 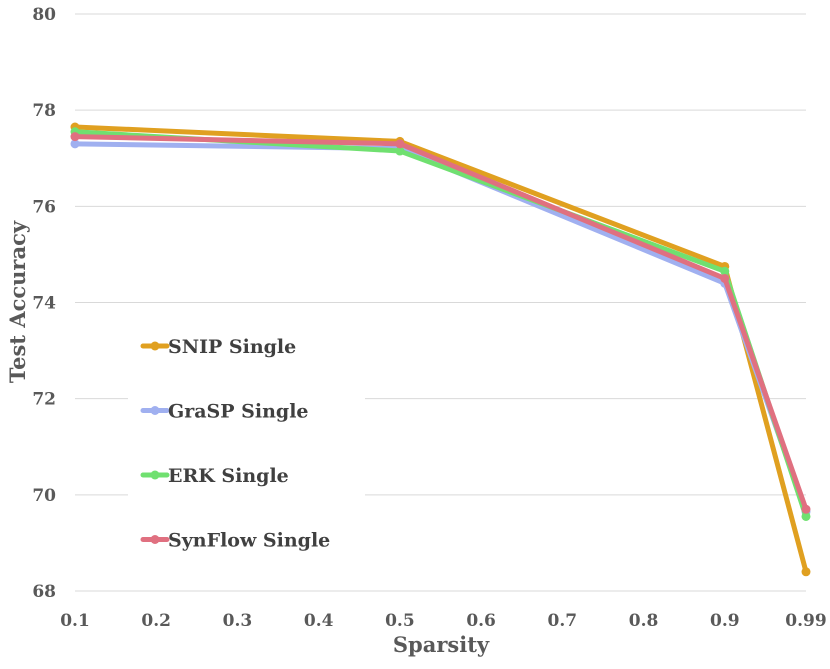 I want to click on x-axis-title: Sparsity, so click(x=441, y=644).